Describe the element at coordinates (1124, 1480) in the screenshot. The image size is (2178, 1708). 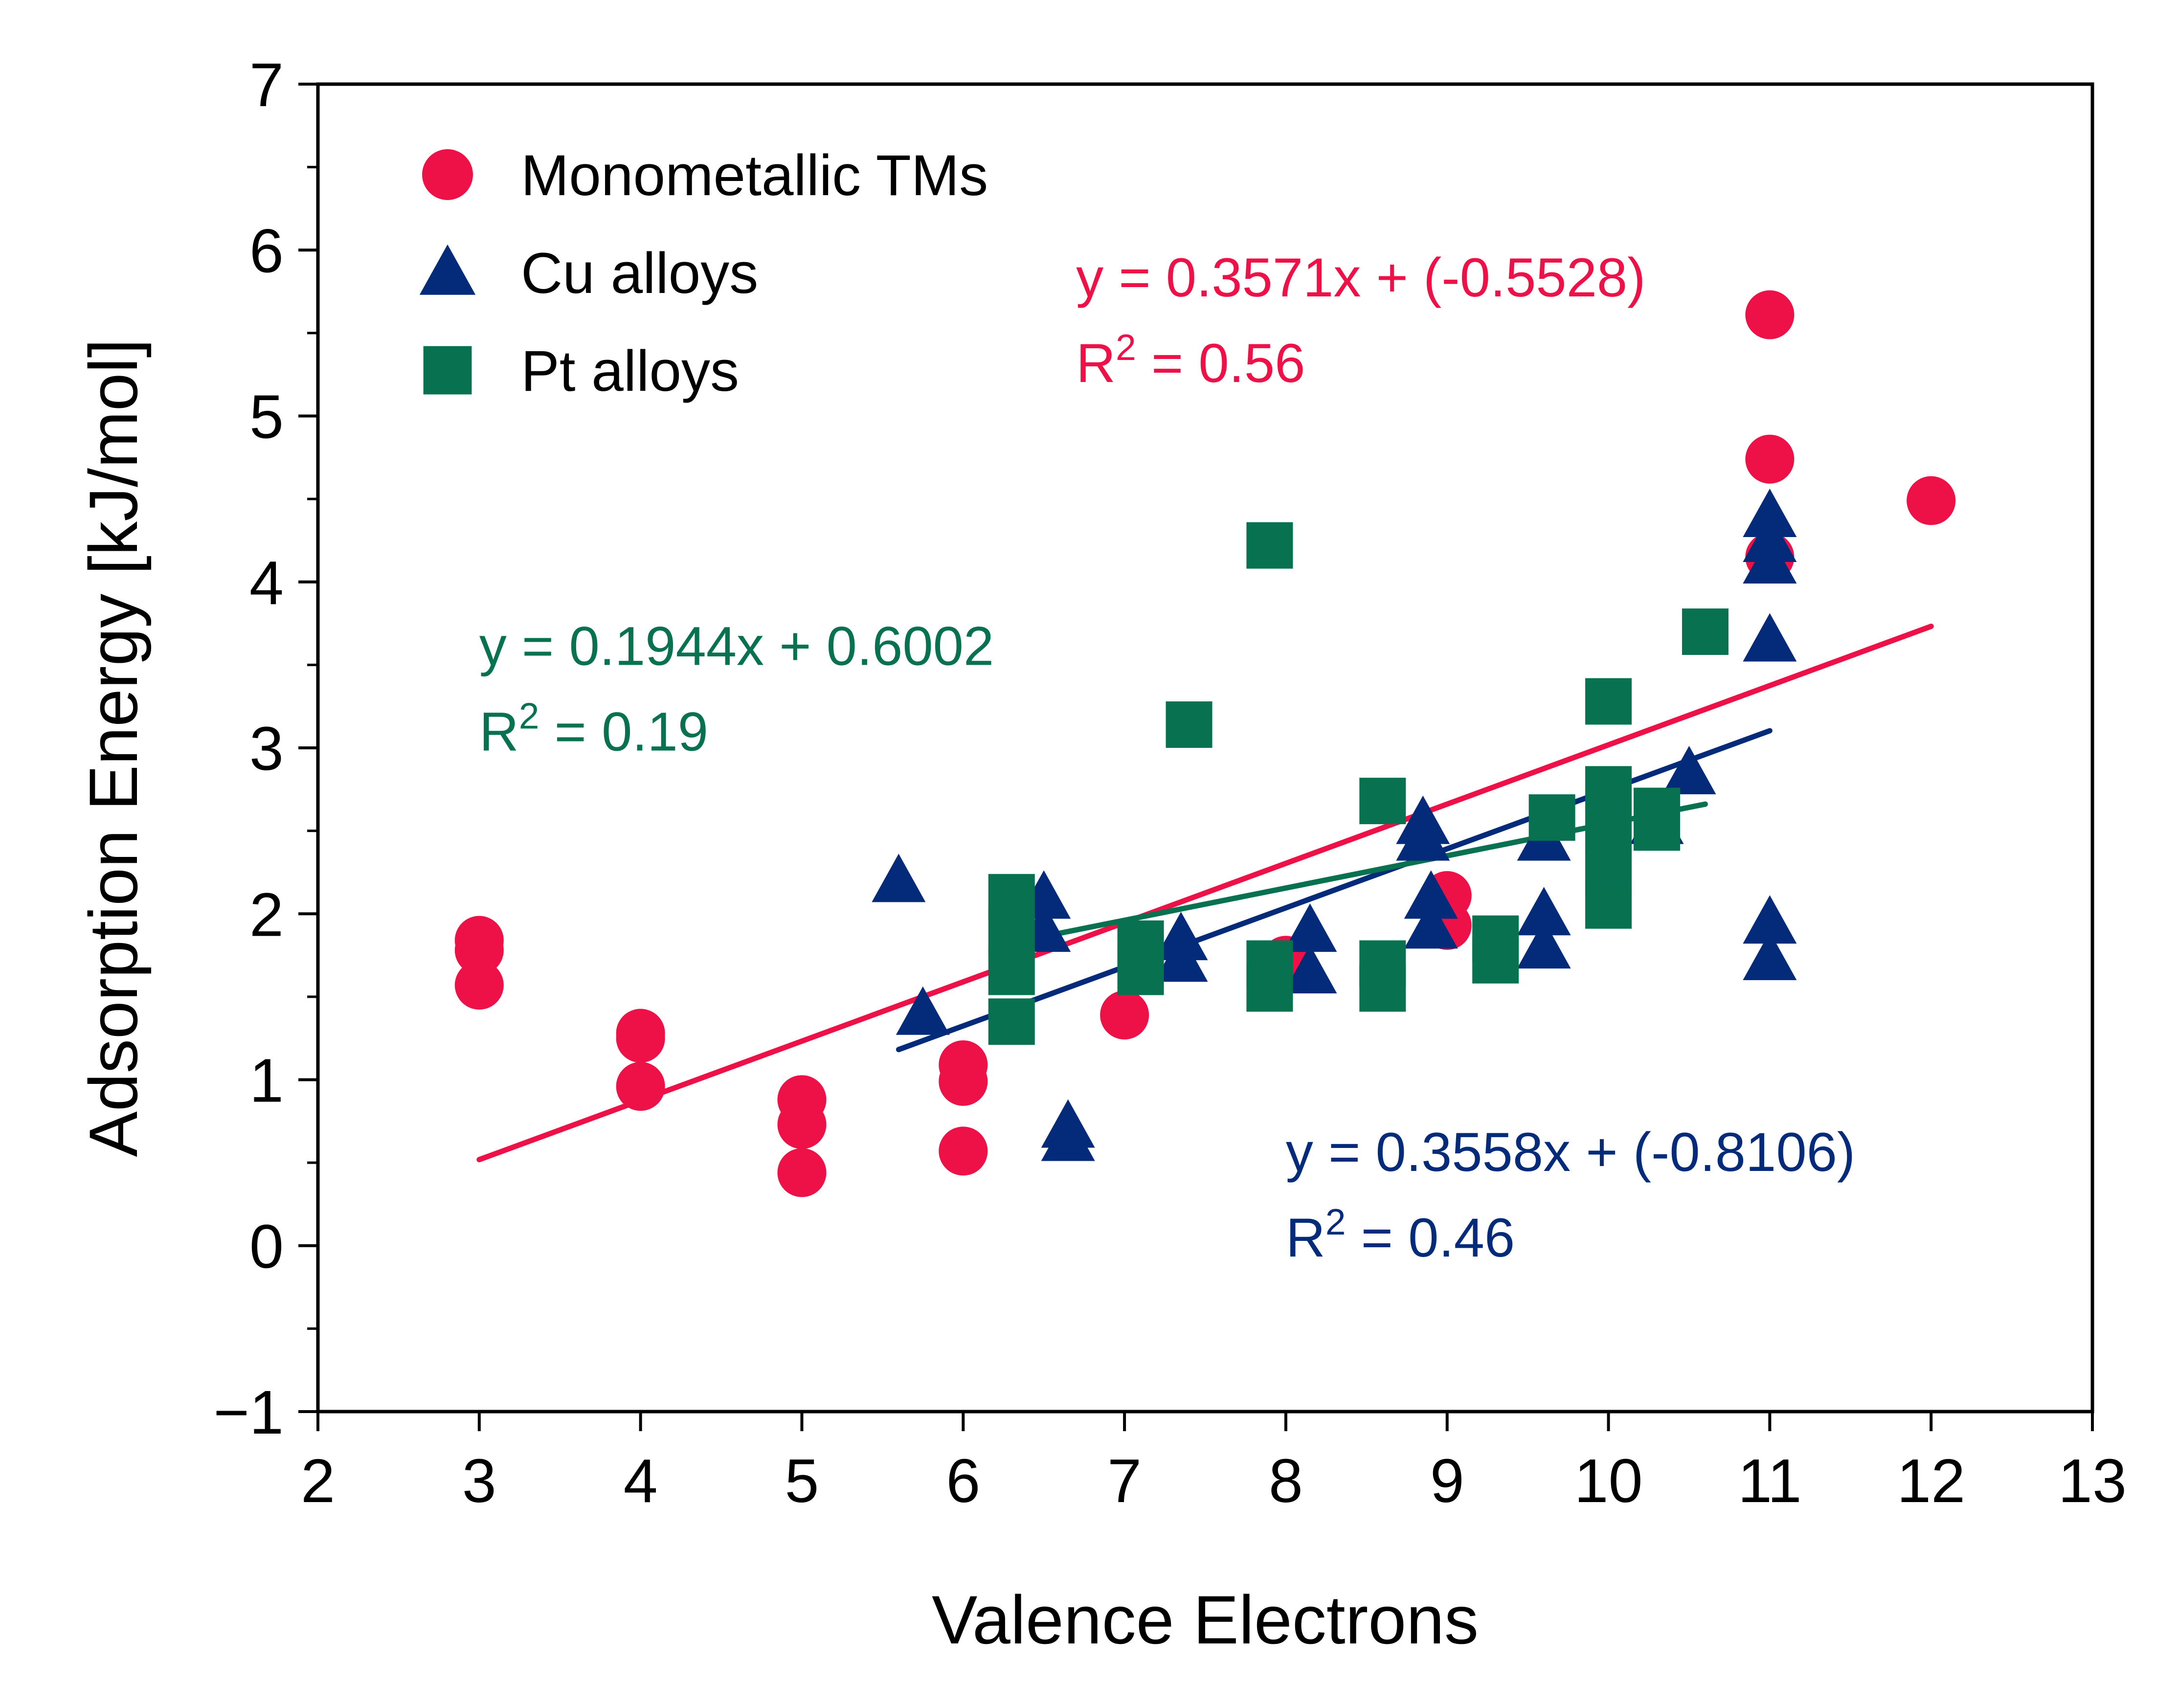
I see `x-tick-label: 7` at that location.